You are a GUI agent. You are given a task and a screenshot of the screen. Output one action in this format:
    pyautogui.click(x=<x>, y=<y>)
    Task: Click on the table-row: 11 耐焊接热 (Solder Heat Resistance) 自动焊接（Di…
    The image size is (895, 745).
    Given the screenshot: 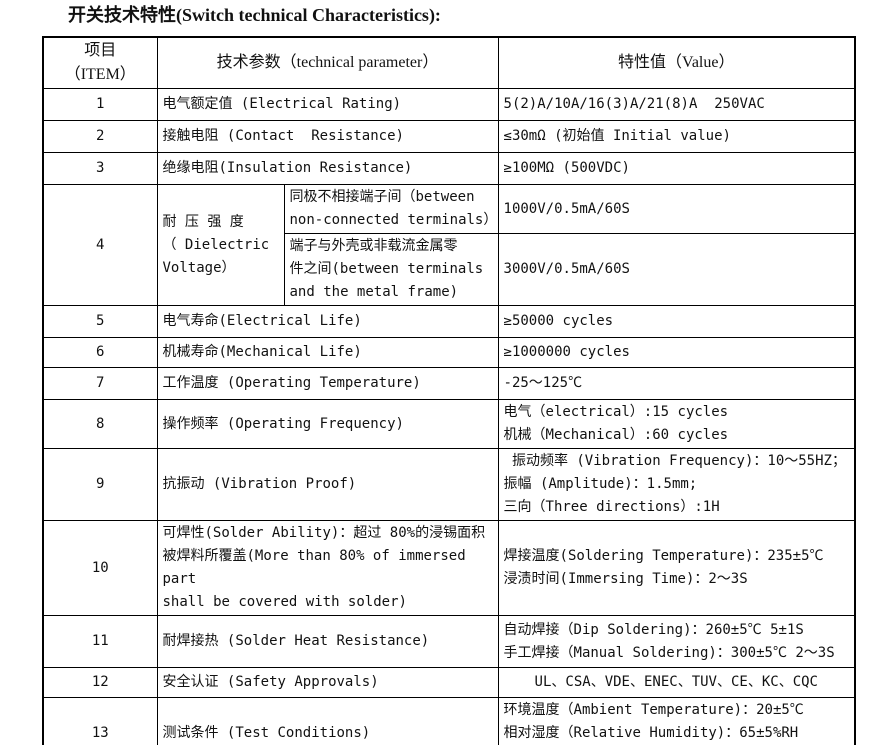 What is the action you would take?
    pyautogui.click(x=449, y=641)
    